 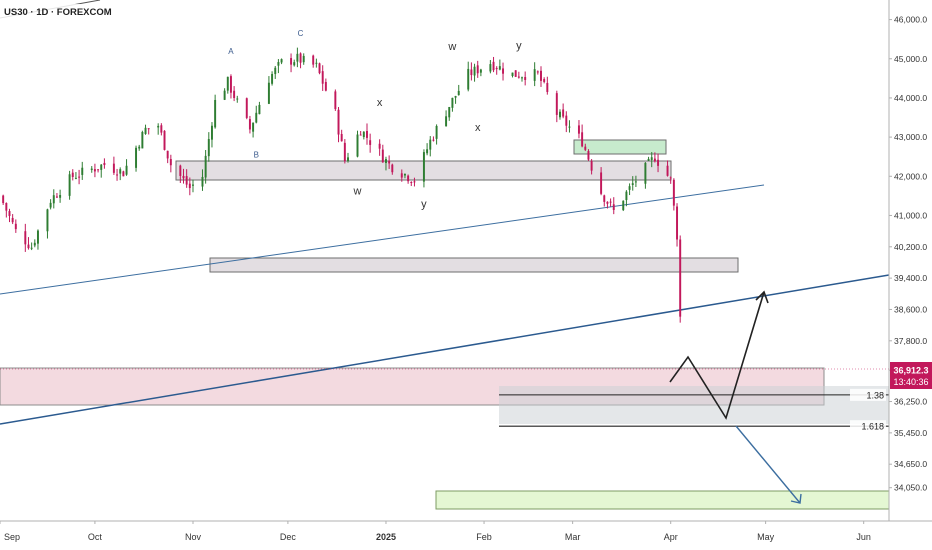 I want to click on price-tick-label: 45,000.0, so click(x=910, y=59).